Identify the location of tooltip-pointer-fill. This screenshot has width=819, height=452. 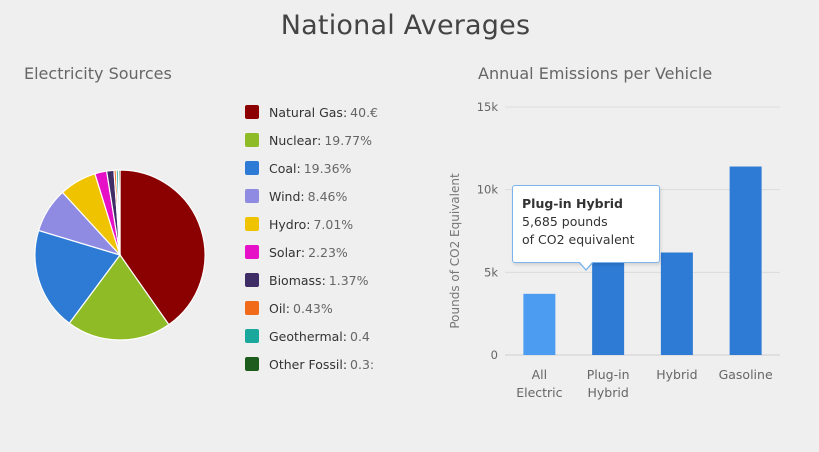
(586, 265).